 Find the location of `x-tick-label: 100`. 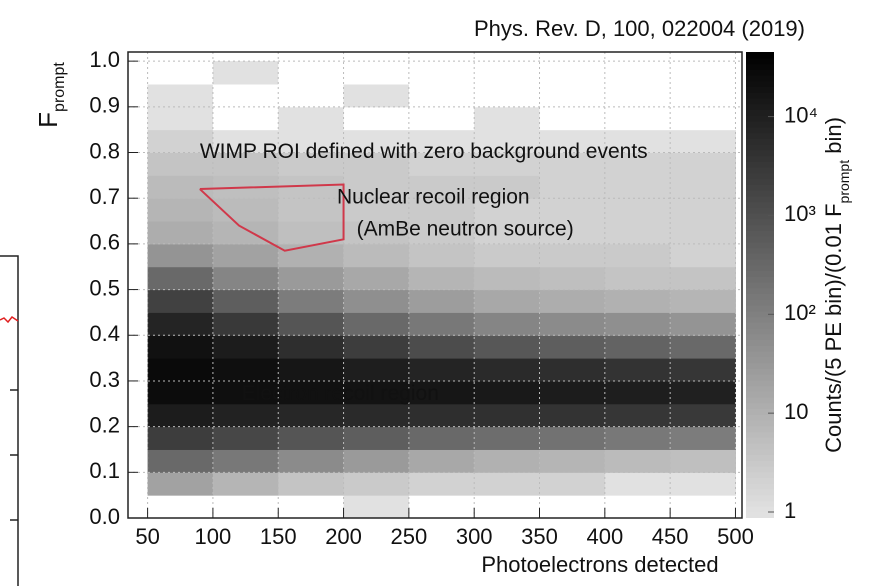

x-tick-label: 100 is located at coordinates (213, 536).